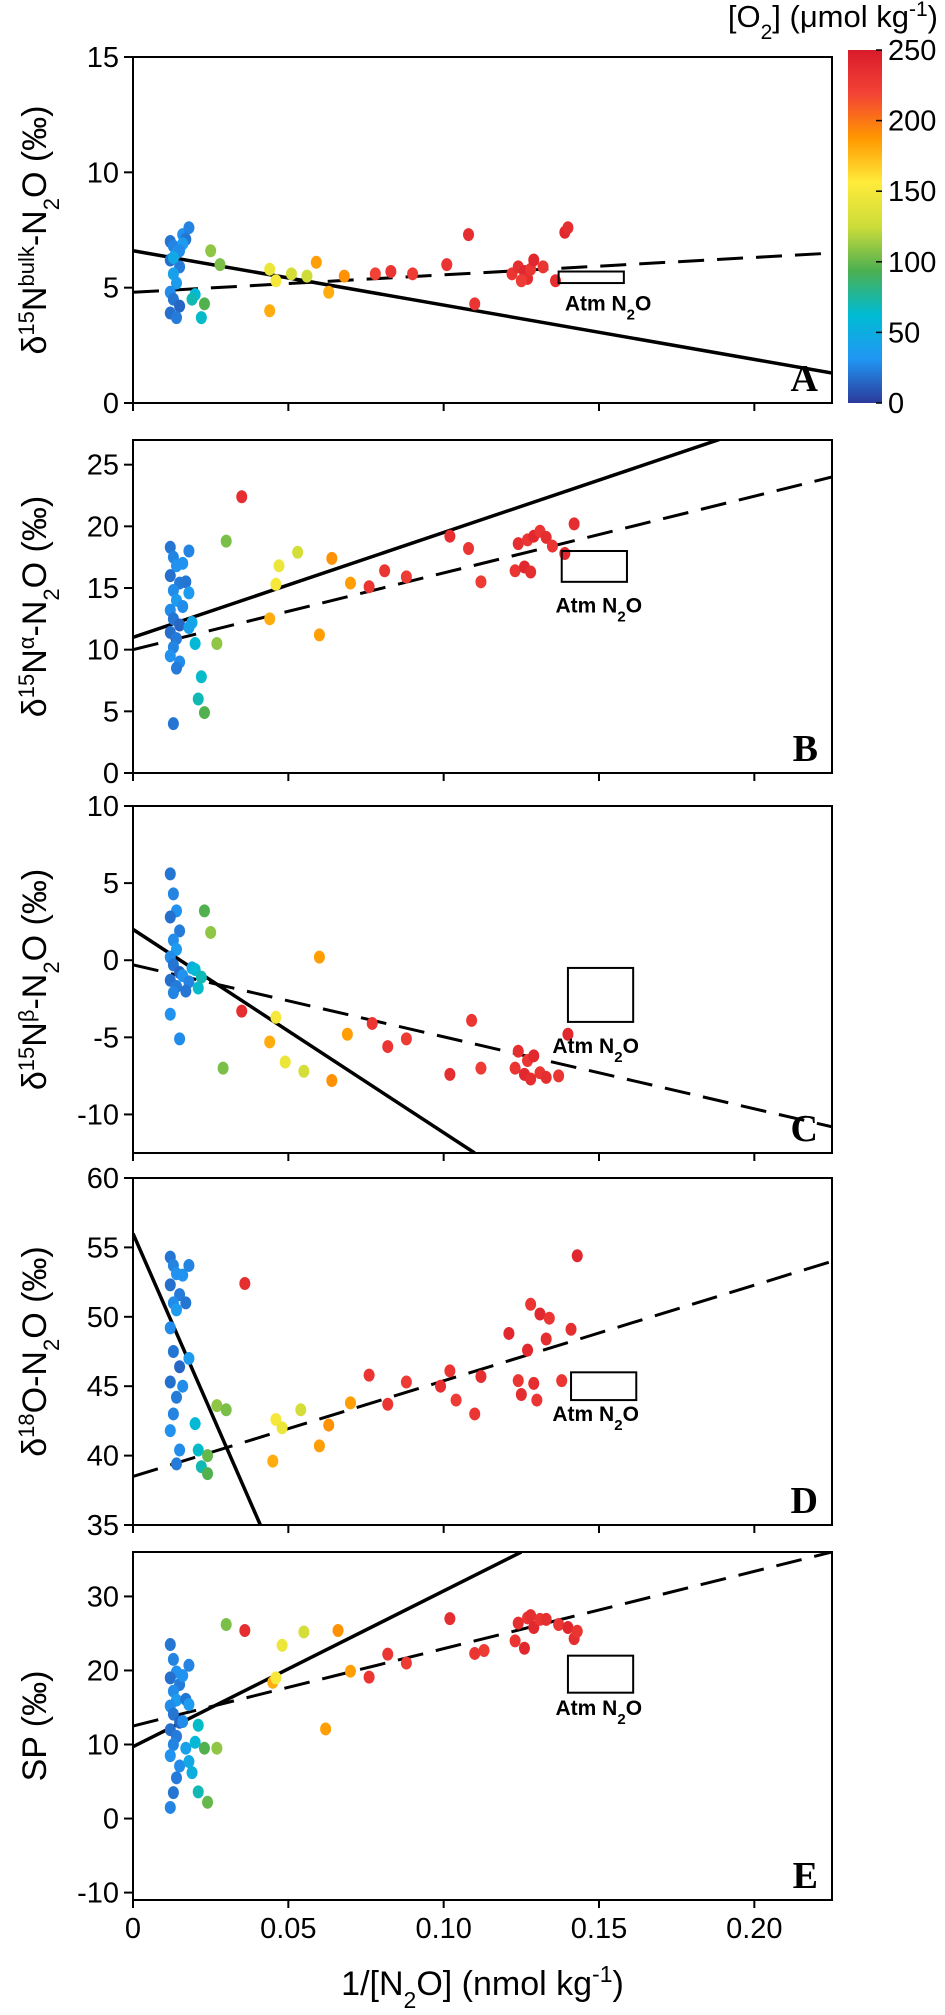 The image size is (945, 2015). Describe the element at coordinates (599, 1929) in the screenshot. I see `x-tick-label: 0.15` at that location.